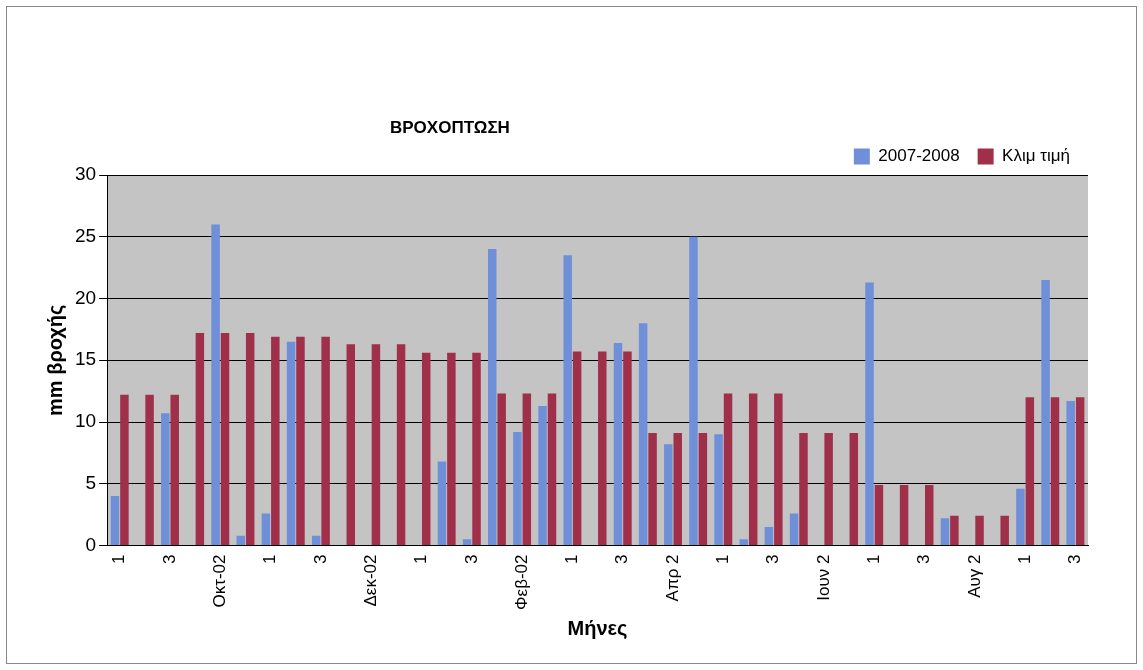  Describe the element at coordinates (85, 174) in the screenshot. I see `y-tick-label: 30` at that location.